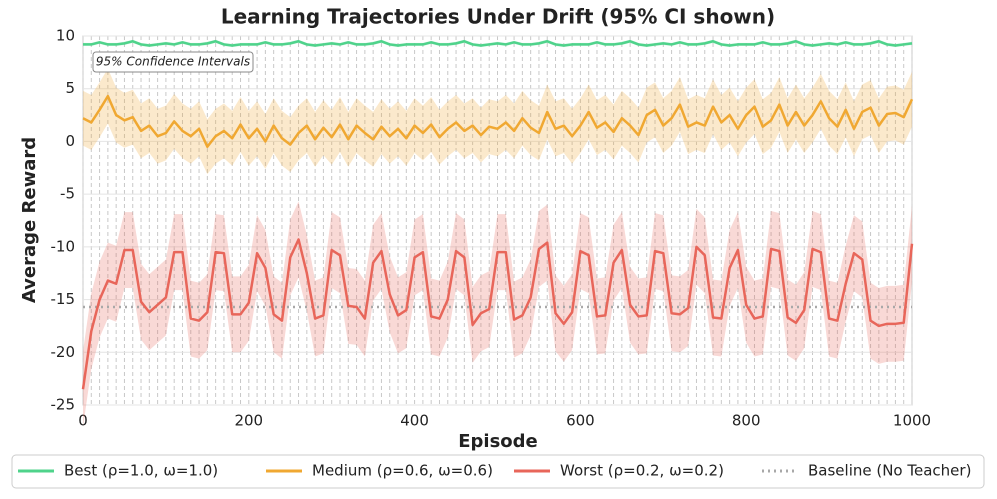  I want to click on y-tick-label: -20, so click(63, 352).